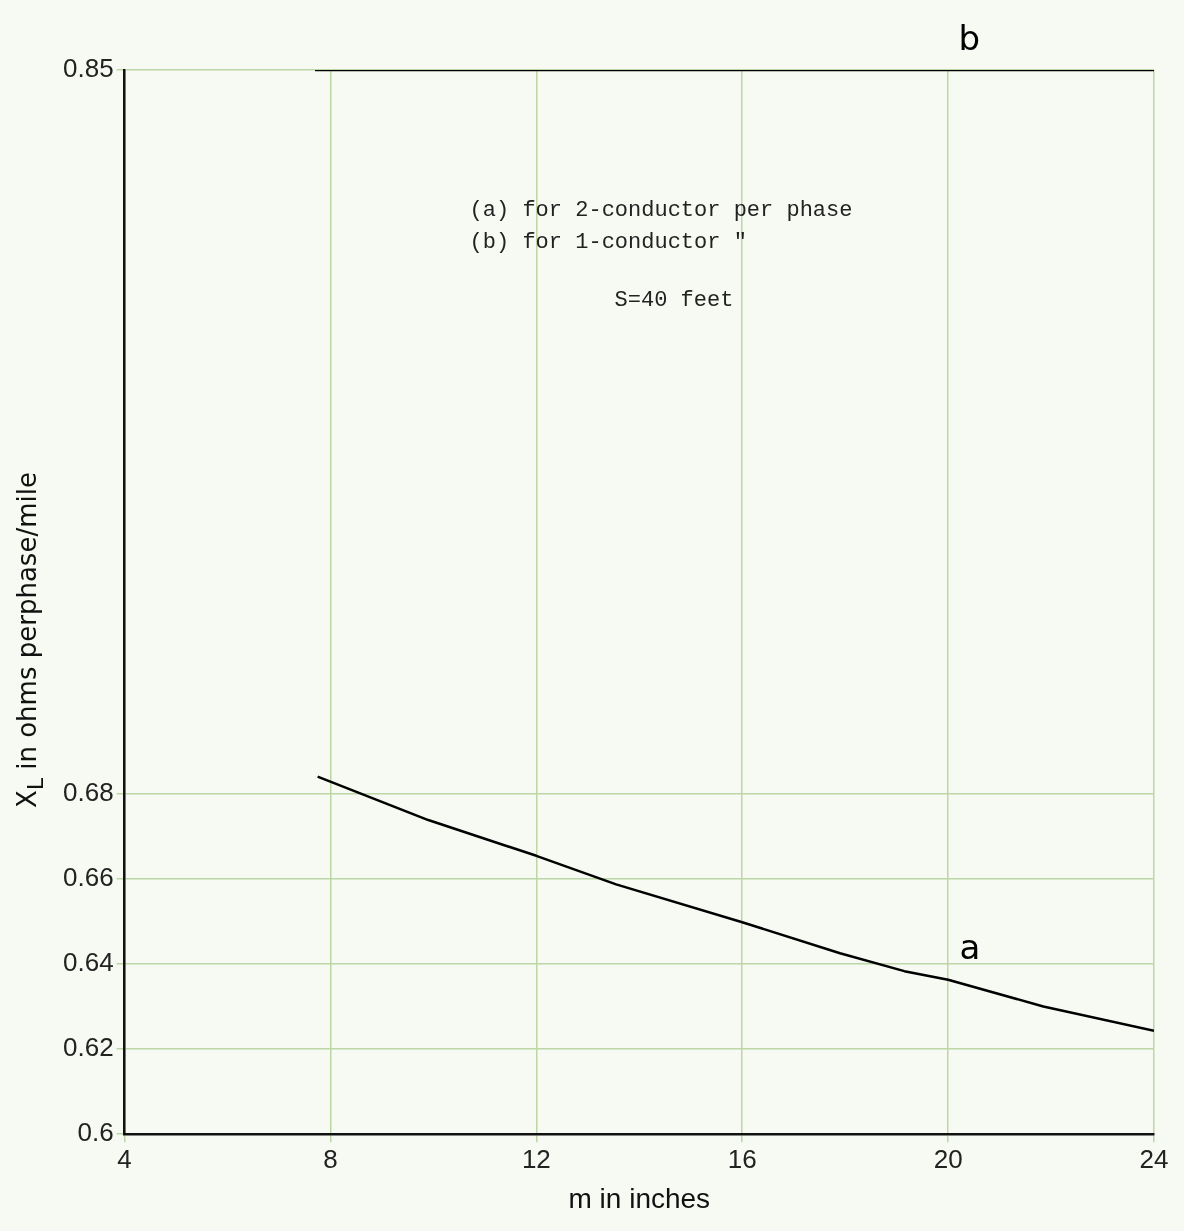  Describe the element at coordinates (95, 1132) in the screenshot. I see `y-tick-label: 0.6` at that location.